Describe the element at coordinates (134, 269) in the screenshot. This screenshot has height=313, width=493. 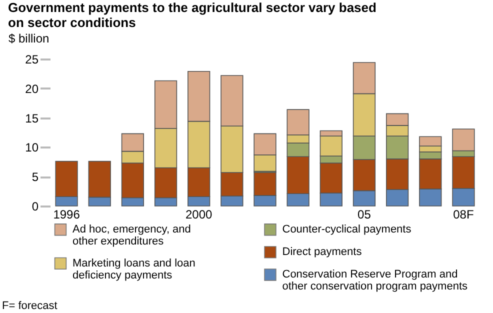
I see `legend-label: Marketing loans and loan deficiency payments` at that location.